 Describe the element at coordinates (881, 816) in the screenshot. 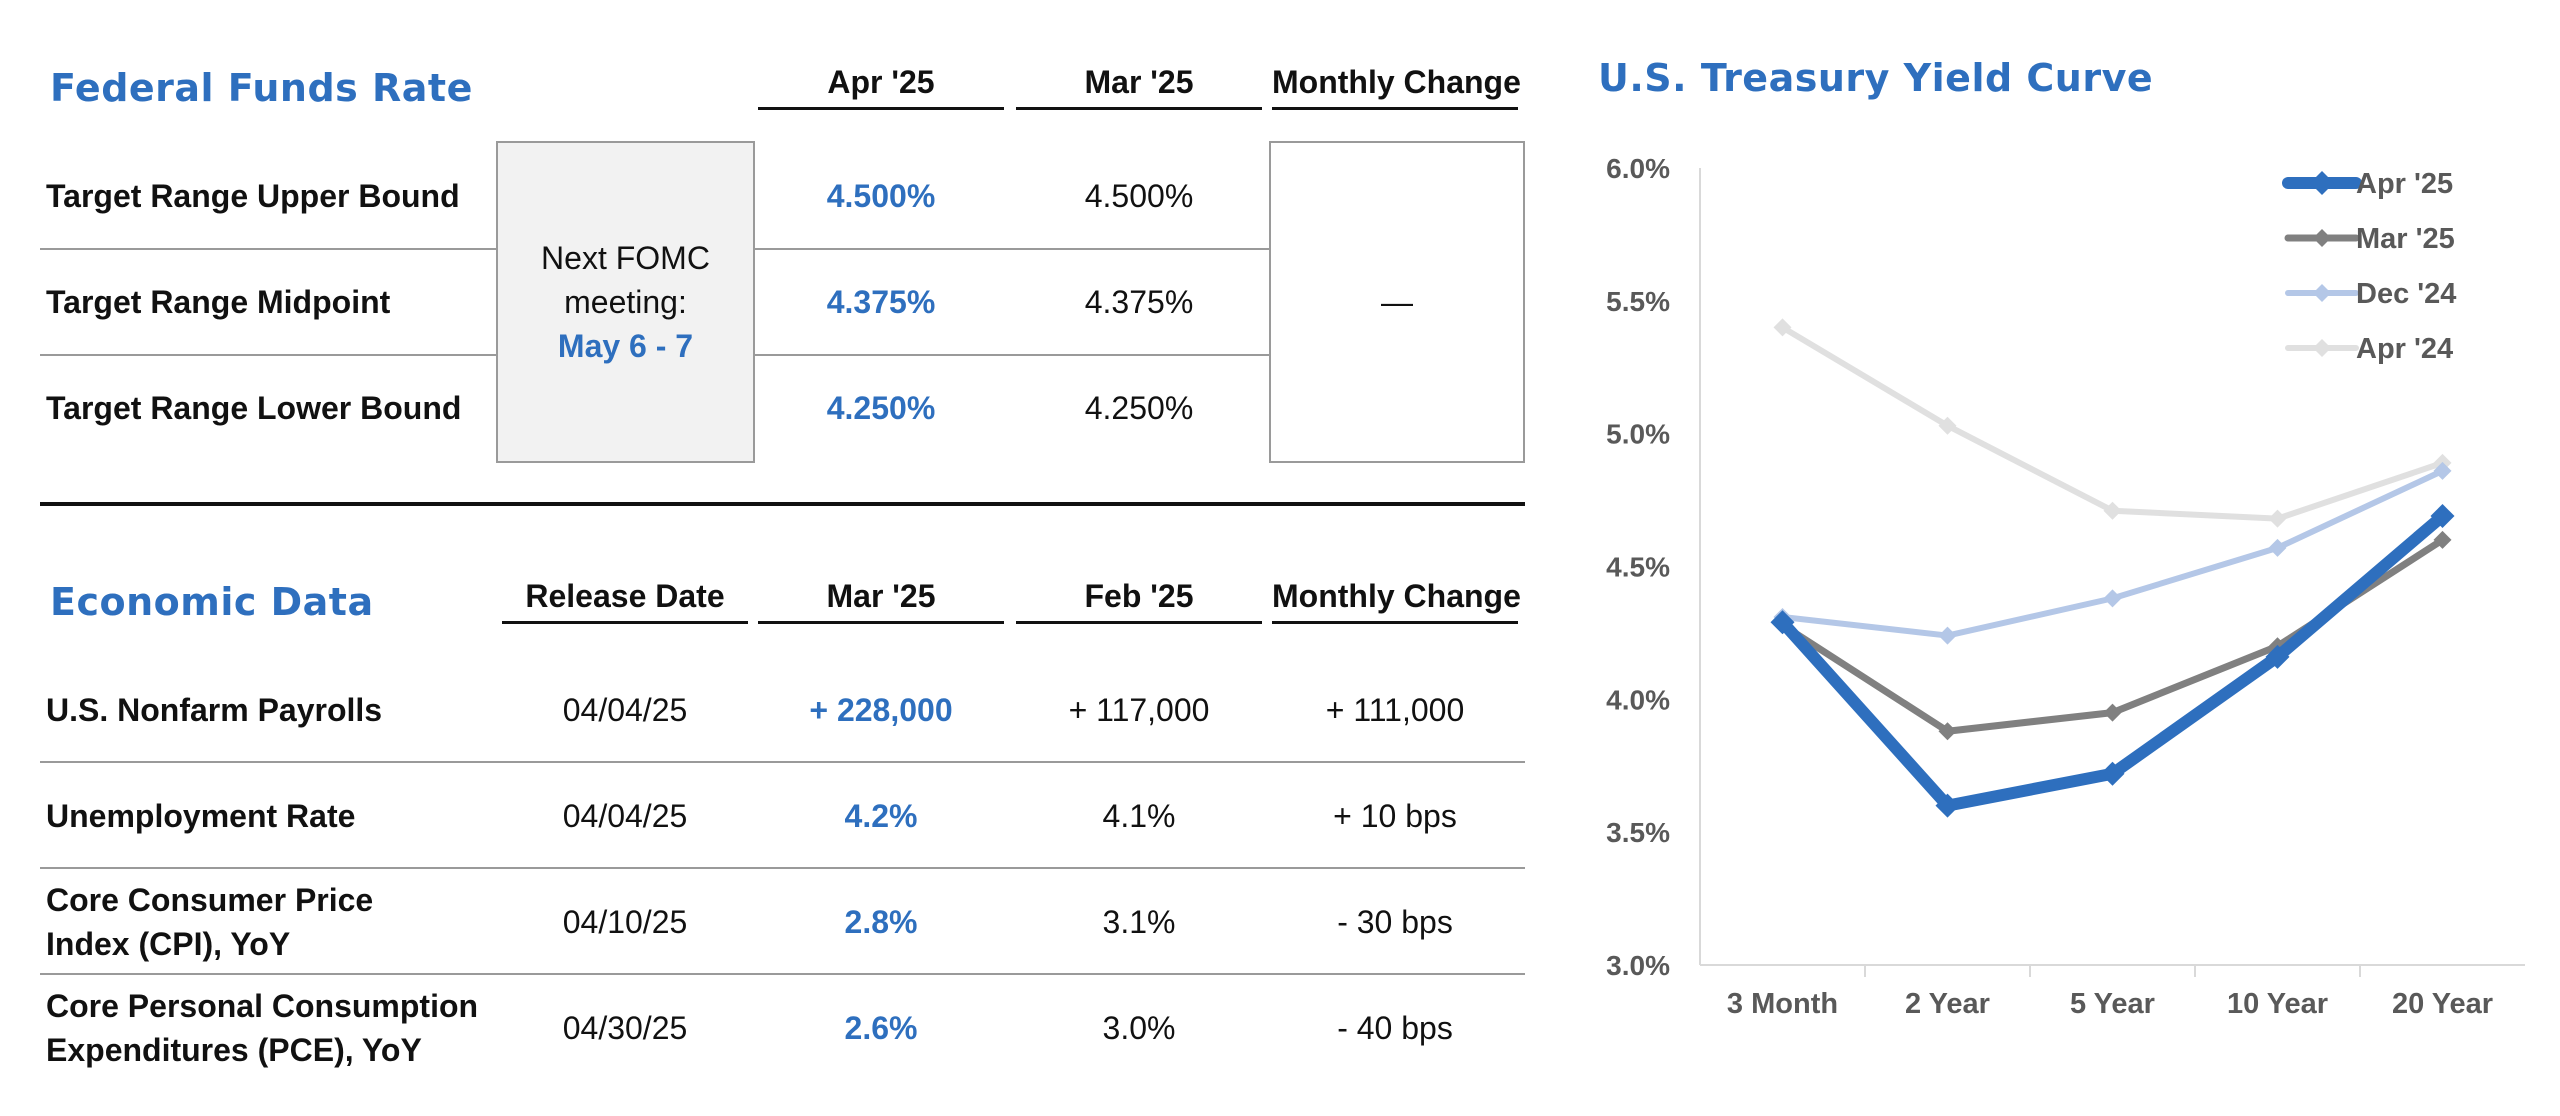

I see `econ-current-value: 4.2%` at that location.